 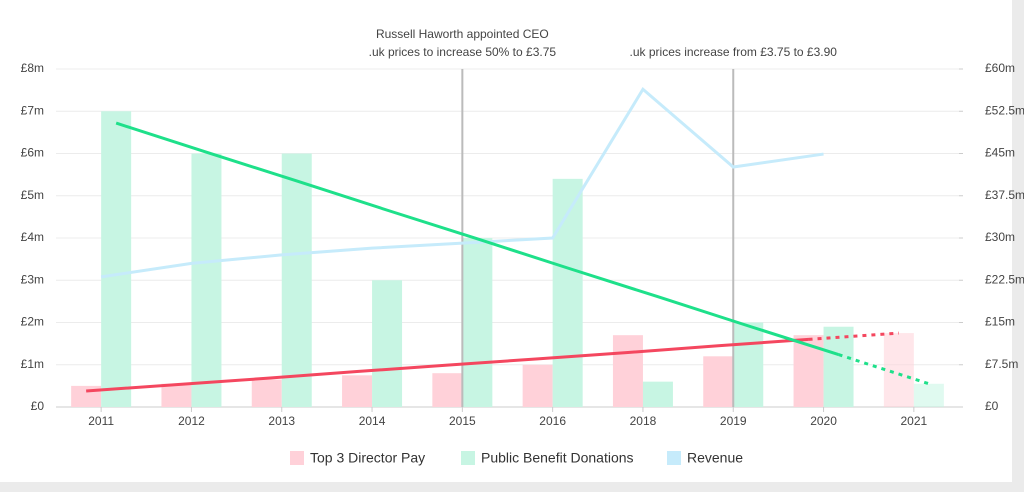 What do you see at coordinates (367, 458) in the screenshot?
I see `legend-text: Top 3 Director Pay` at bounding box center [367, 458].